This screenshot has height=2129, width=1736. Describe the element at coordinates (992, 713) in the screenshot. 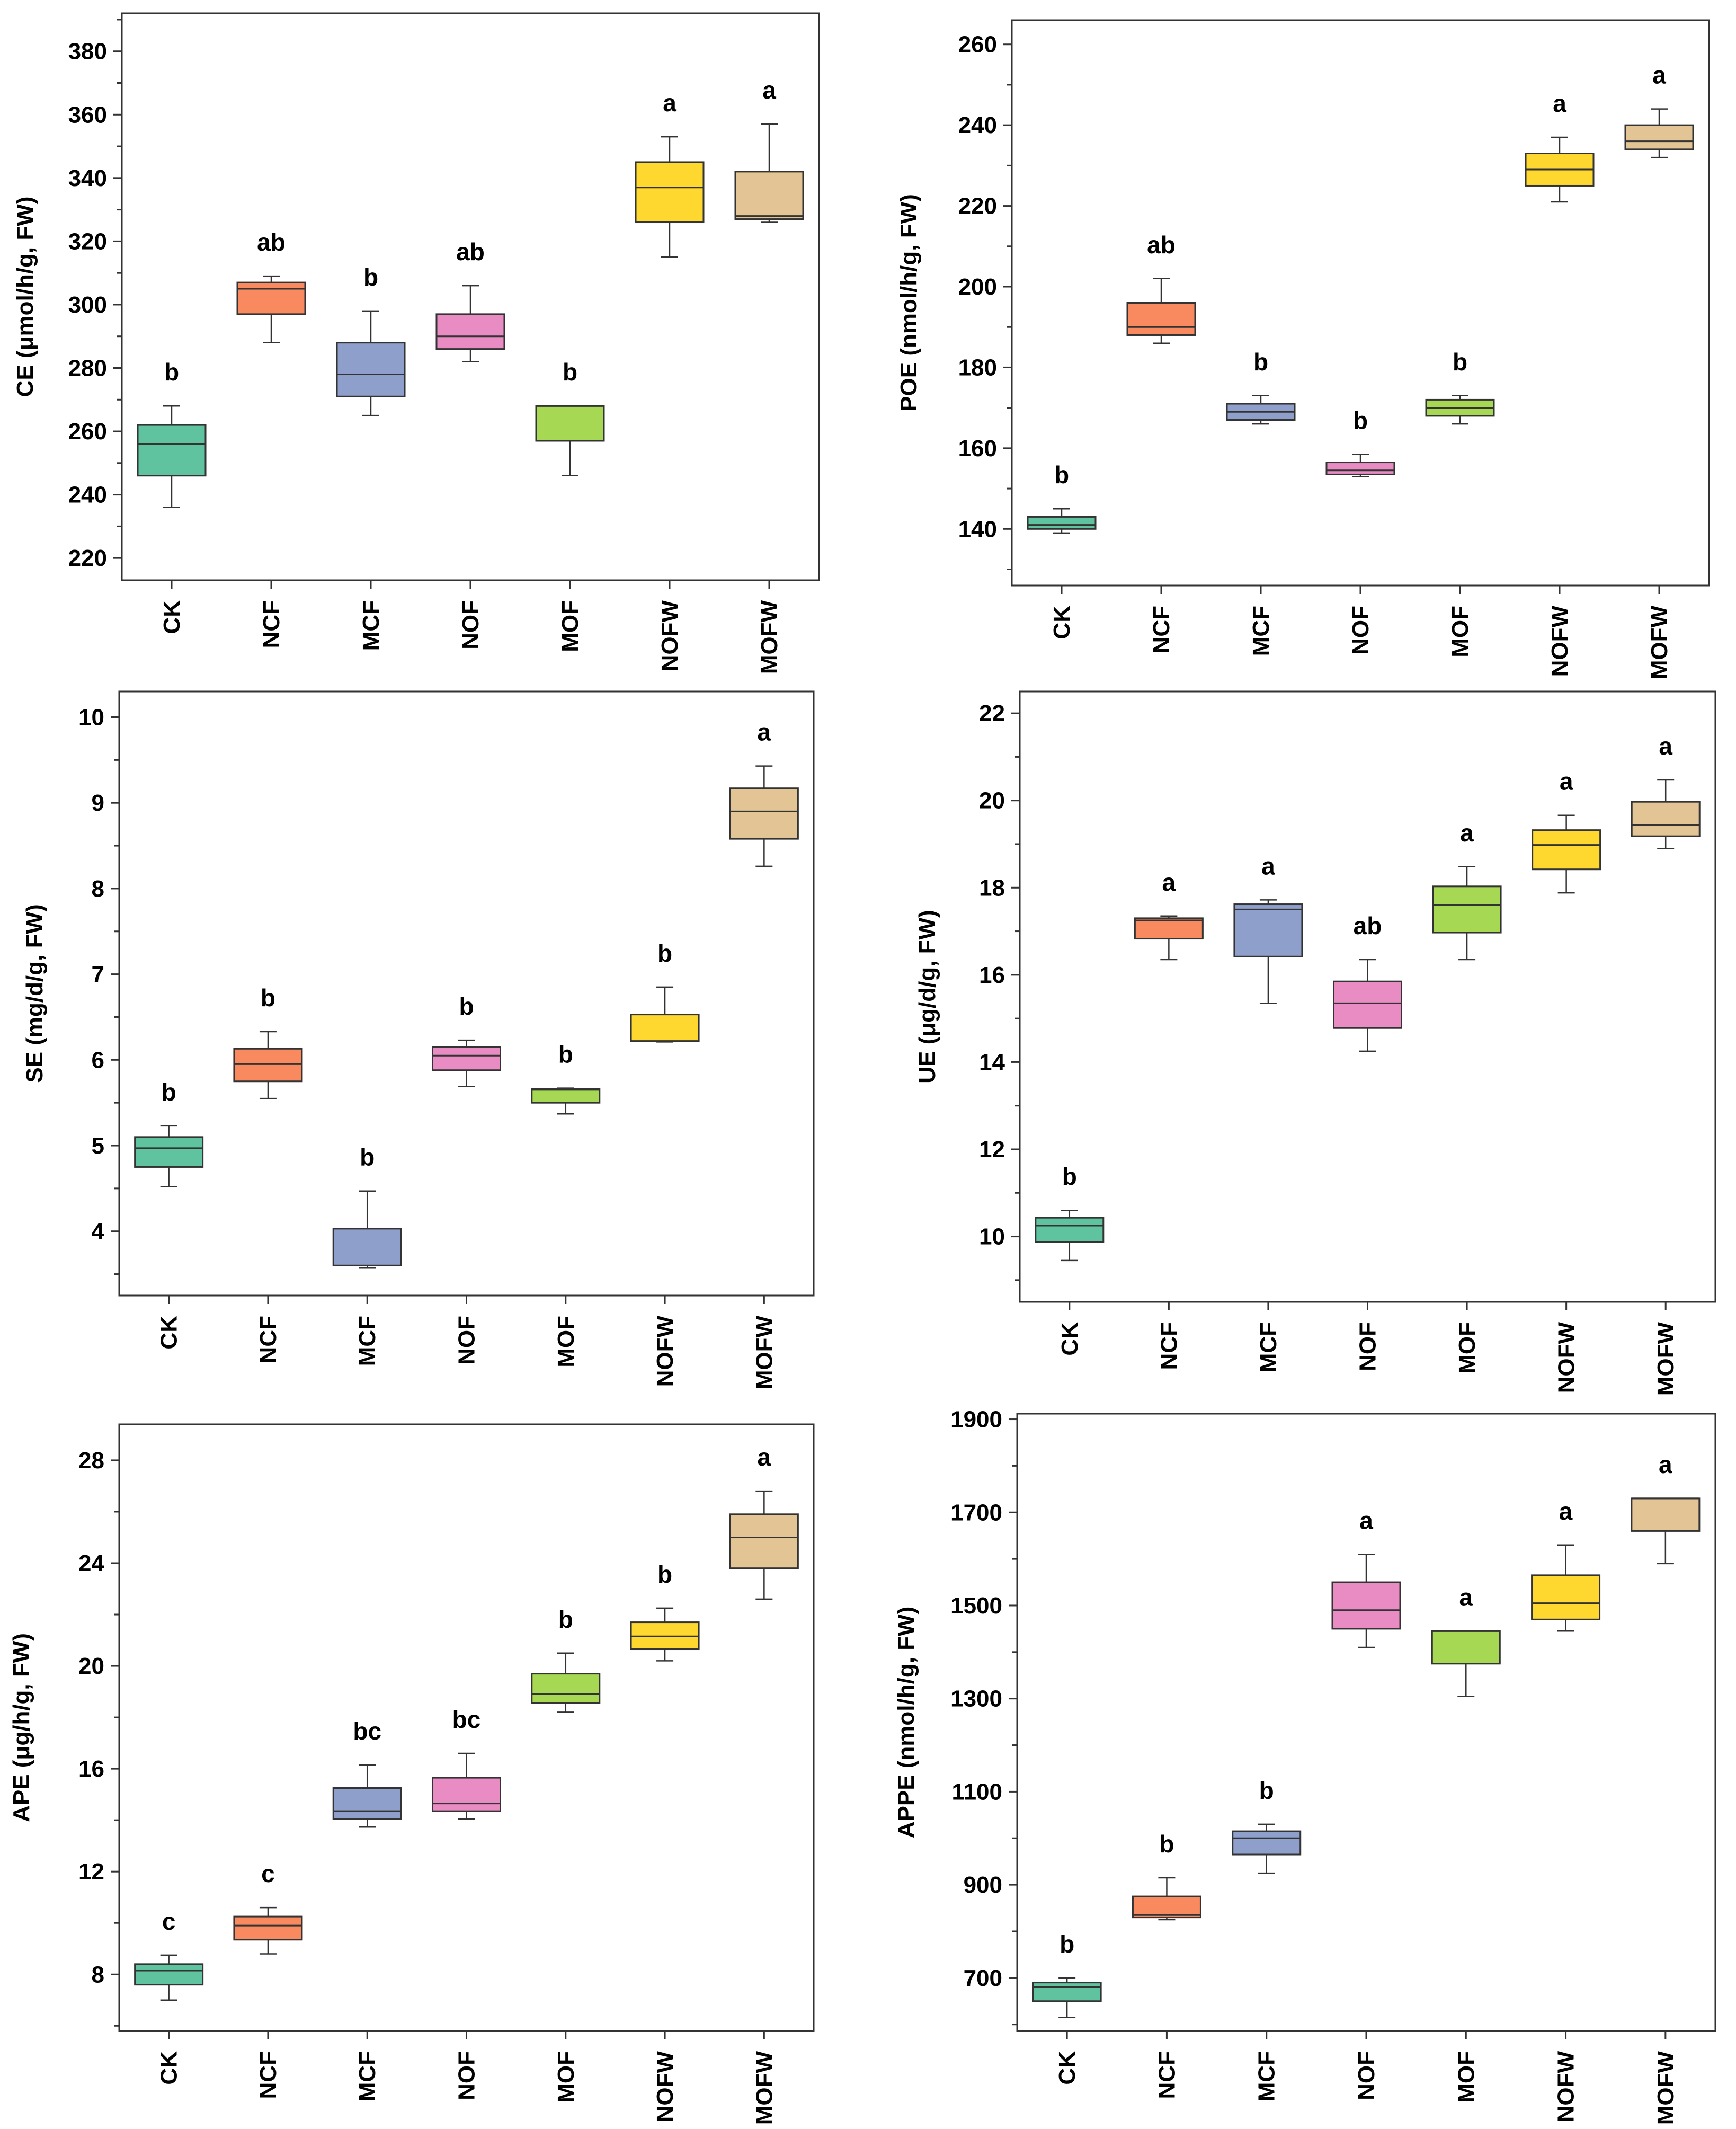

I see `y-tick-label: 22` at that location.